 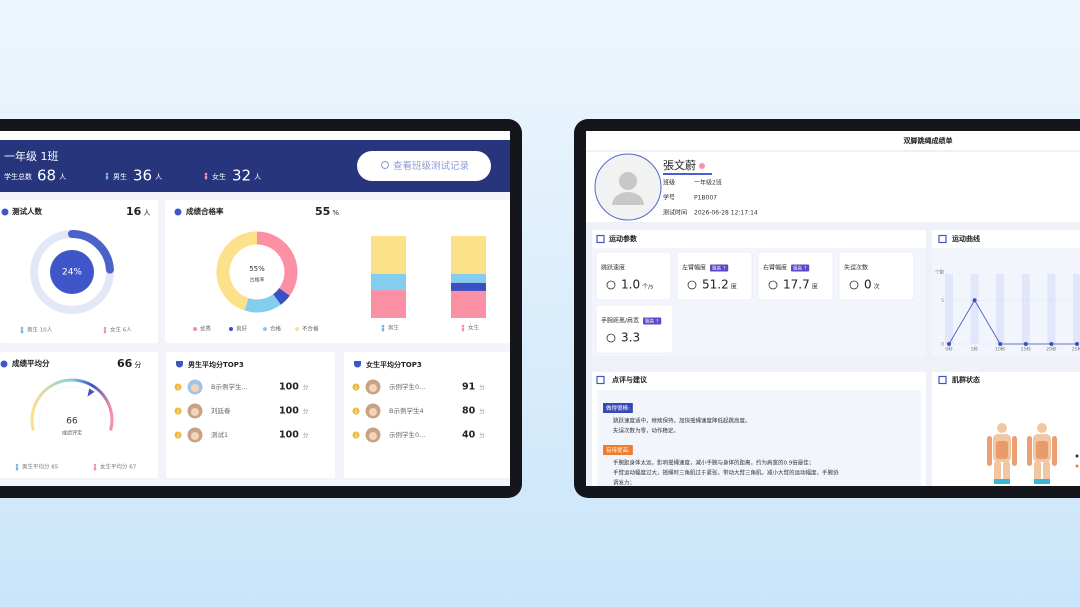 What do you see at coordinates (833, 187) in the screenshot?
I see `profile-panel` at bounding box center [833, 187].